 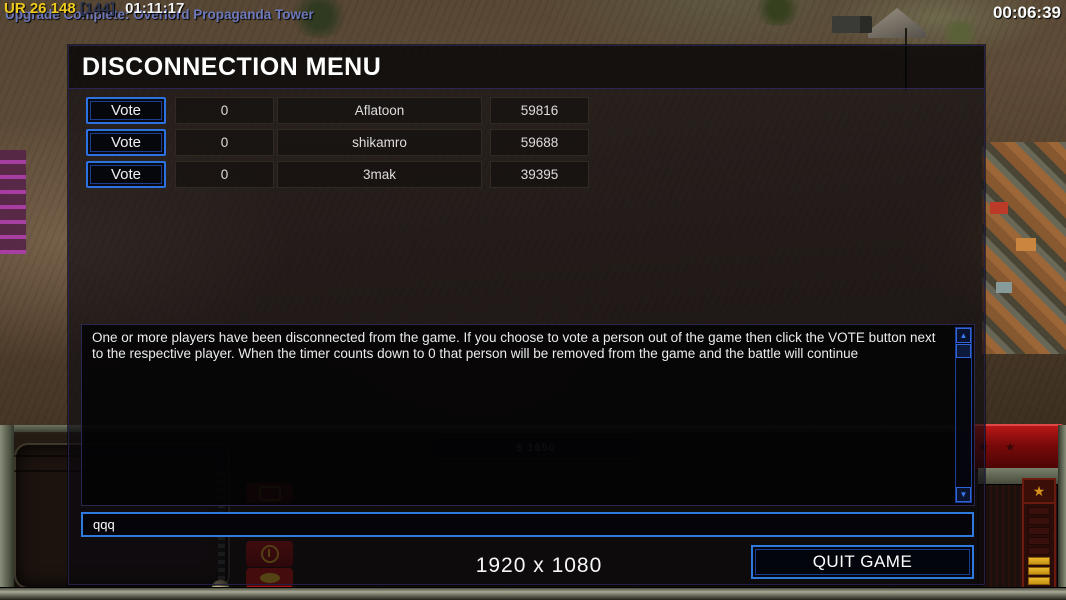 What do you see at coordinates (533, 593) in the screenshot?
I see `command-bar-bottom-frame` at bounding box center [533, 593].